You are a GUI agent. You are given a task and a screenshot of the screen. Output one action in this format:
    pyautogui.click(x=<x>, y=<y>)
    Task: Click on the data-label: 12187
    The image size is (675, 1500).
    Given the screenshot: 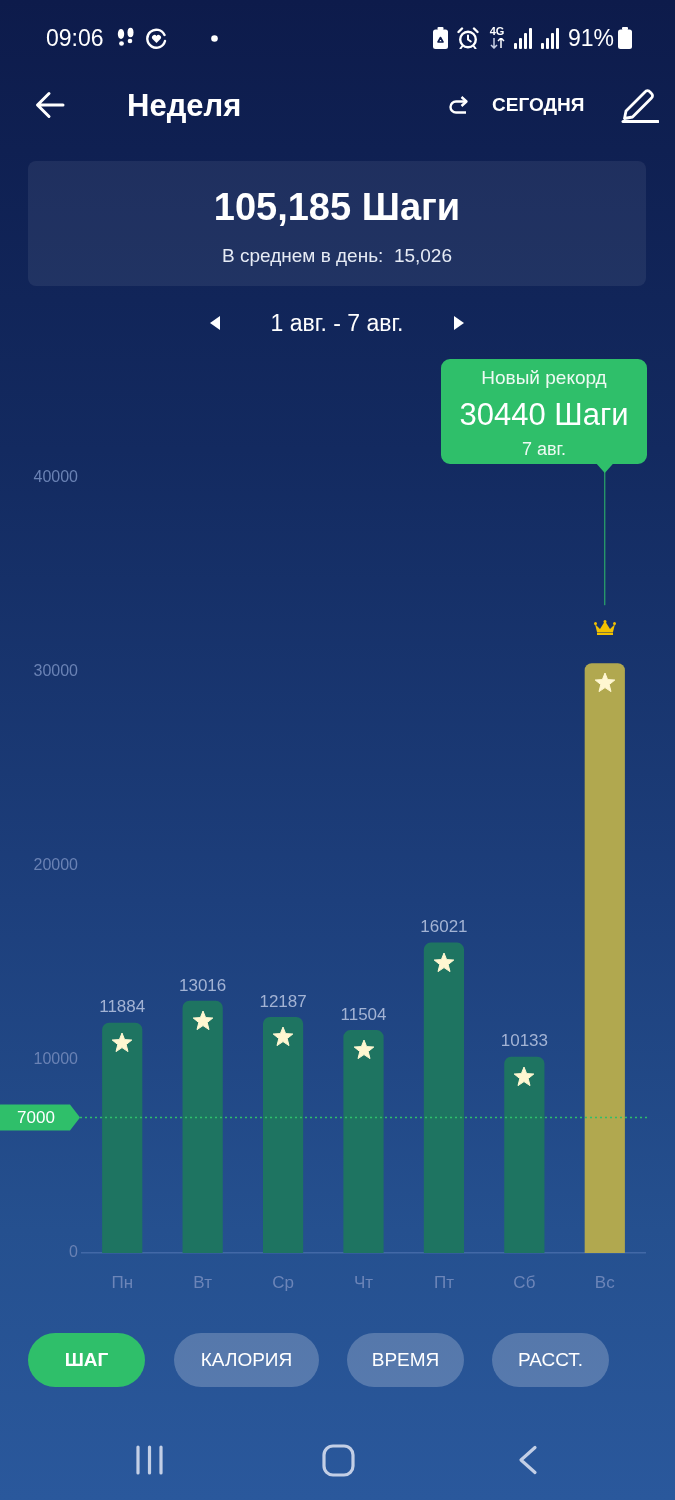 What is the action you would take?
    pyautogui.click(x=283, y=1001)
    